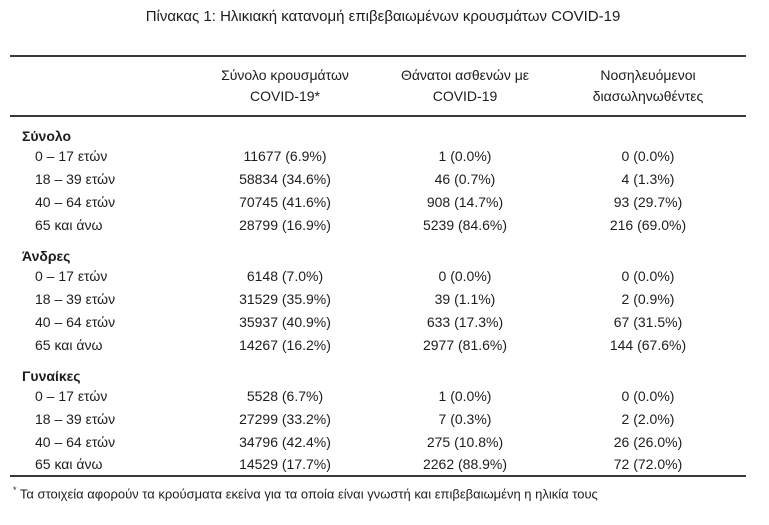 This screenshot has width=769, height=525. Describe the element at coordinates (378, 130) in the screenshot. I see `section-header-row-total: Σύνολο` at that location.